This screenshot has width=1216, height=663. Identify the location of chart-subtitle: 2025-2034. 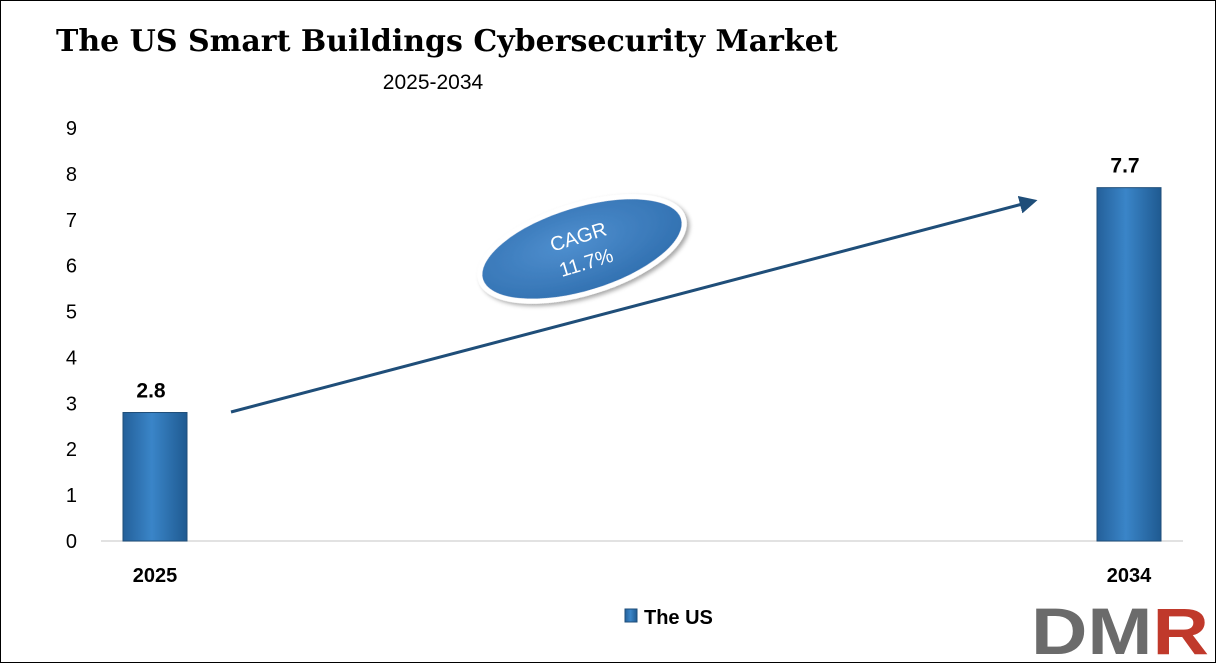
(433, 82).